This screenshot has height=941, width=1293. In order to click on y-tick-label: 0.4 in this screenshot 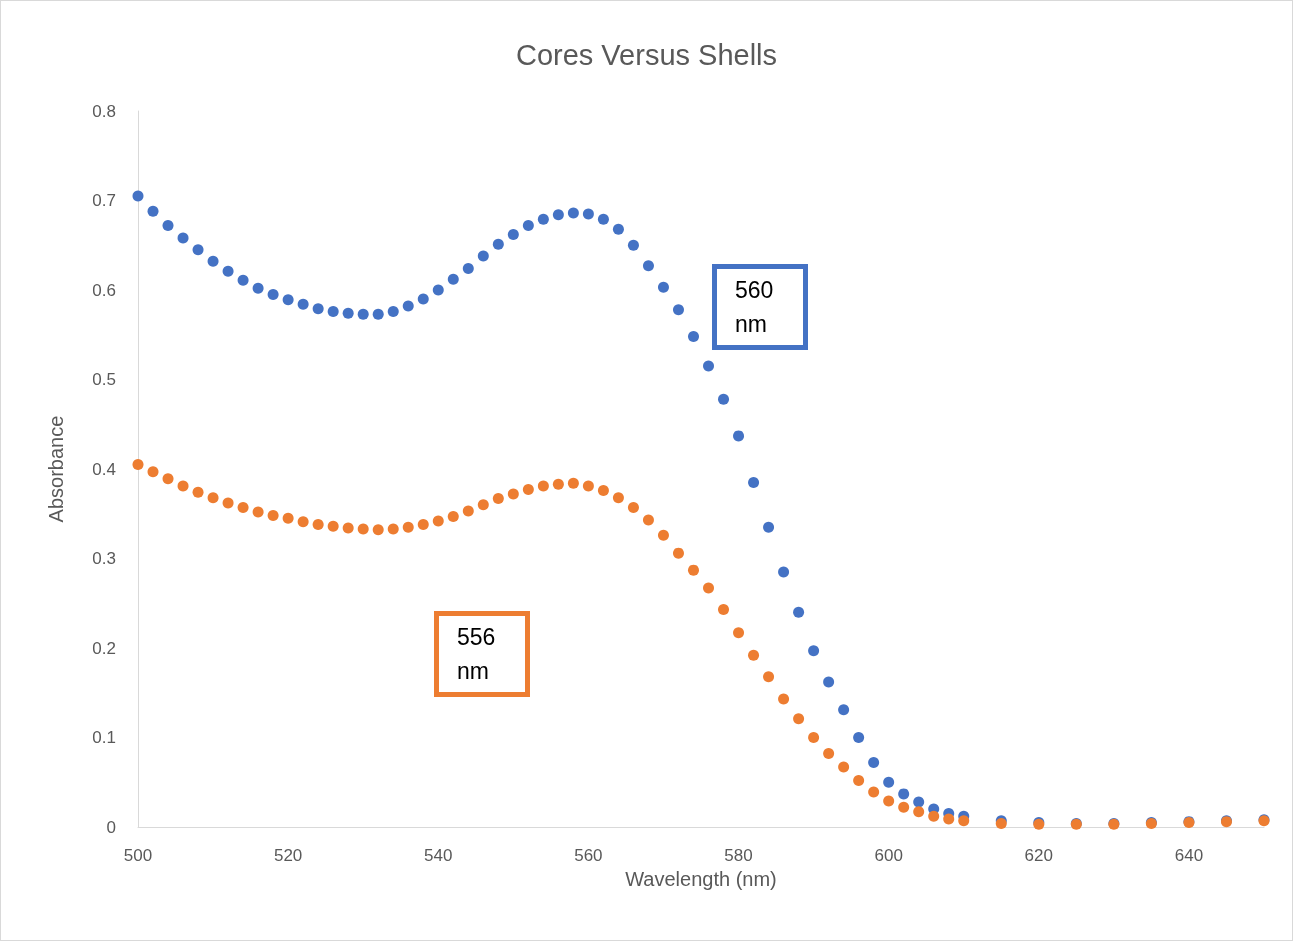, I will do `click(104, 469)`.